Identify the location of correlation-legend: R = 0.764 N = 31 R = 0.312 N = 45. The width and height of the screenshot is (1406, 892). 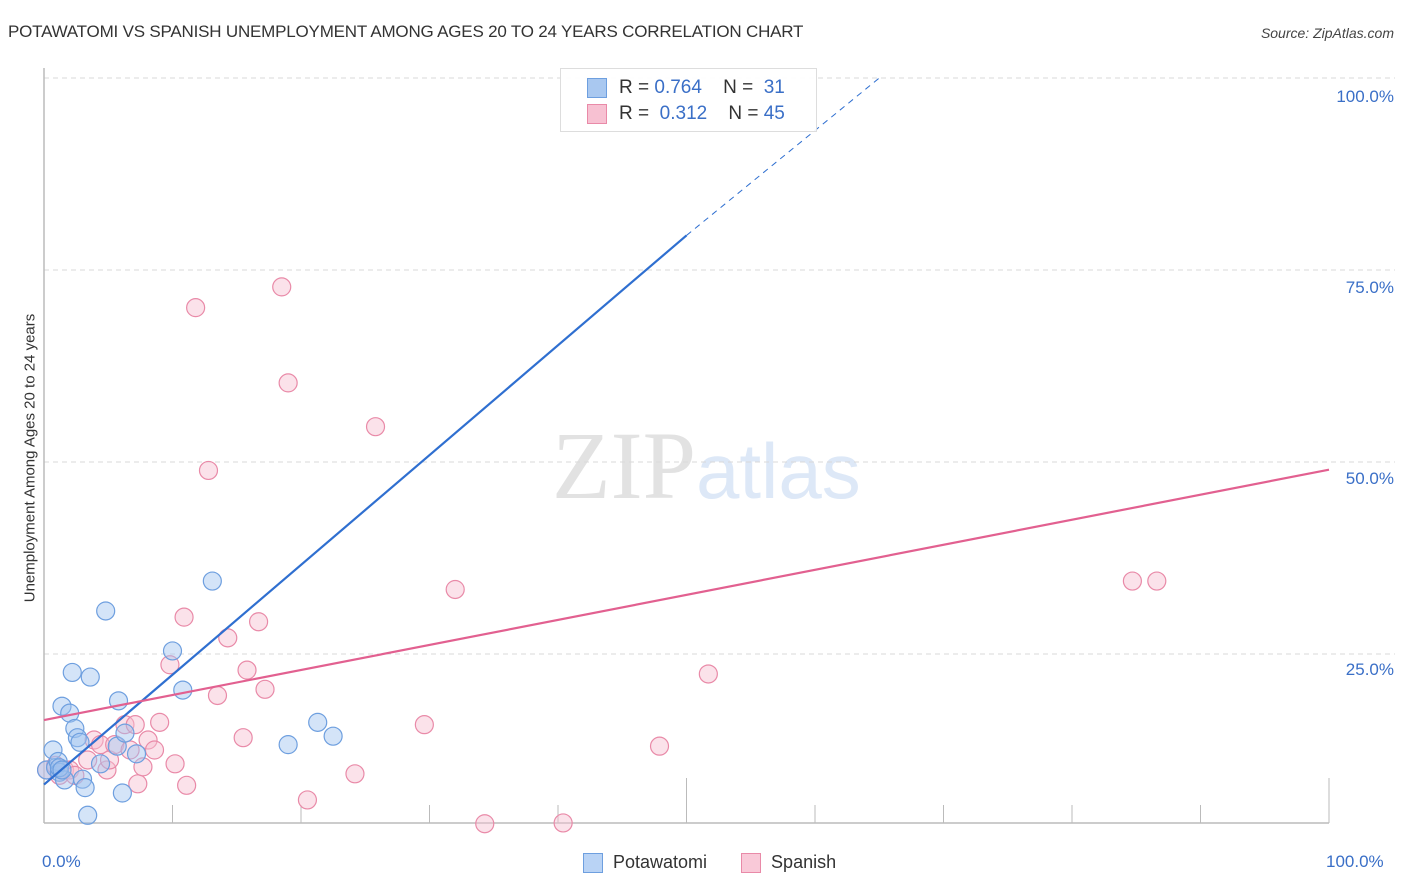
(688, 100).